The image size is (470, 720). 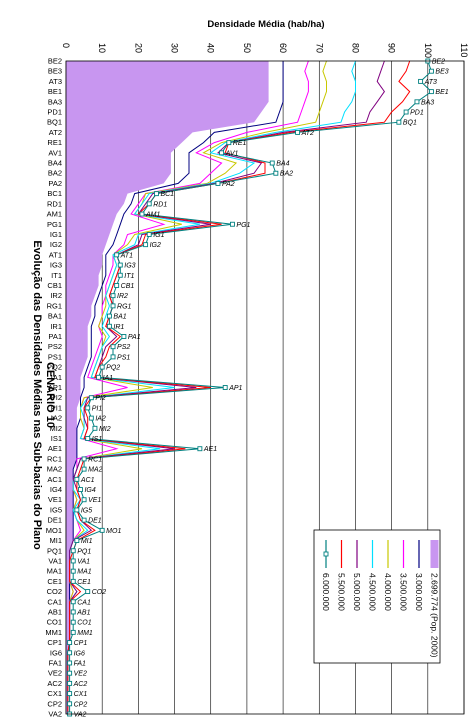 I want to click on data-label: IG3, so click(x=129, y=266).